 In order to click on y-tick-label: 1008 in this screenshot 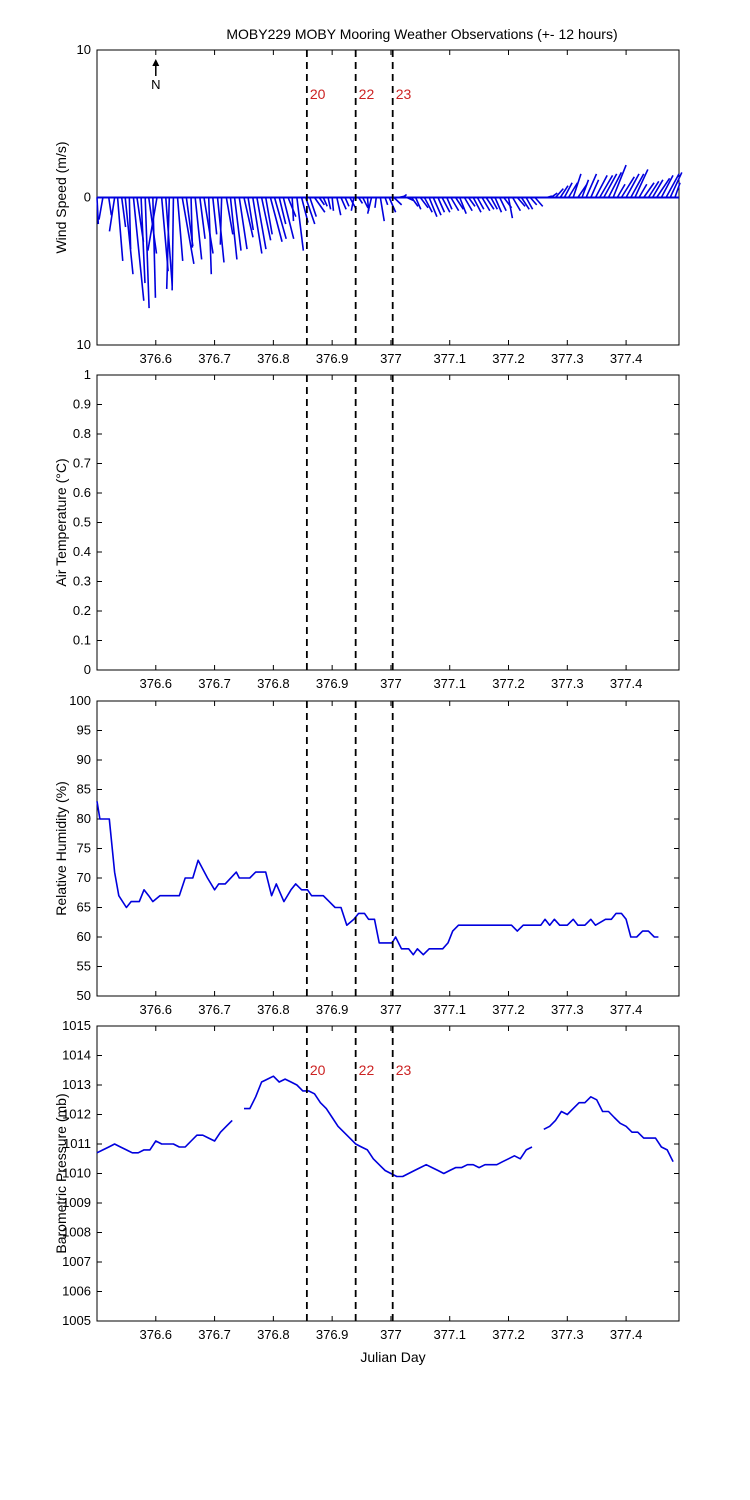, I will do `click(76, 1232)`.